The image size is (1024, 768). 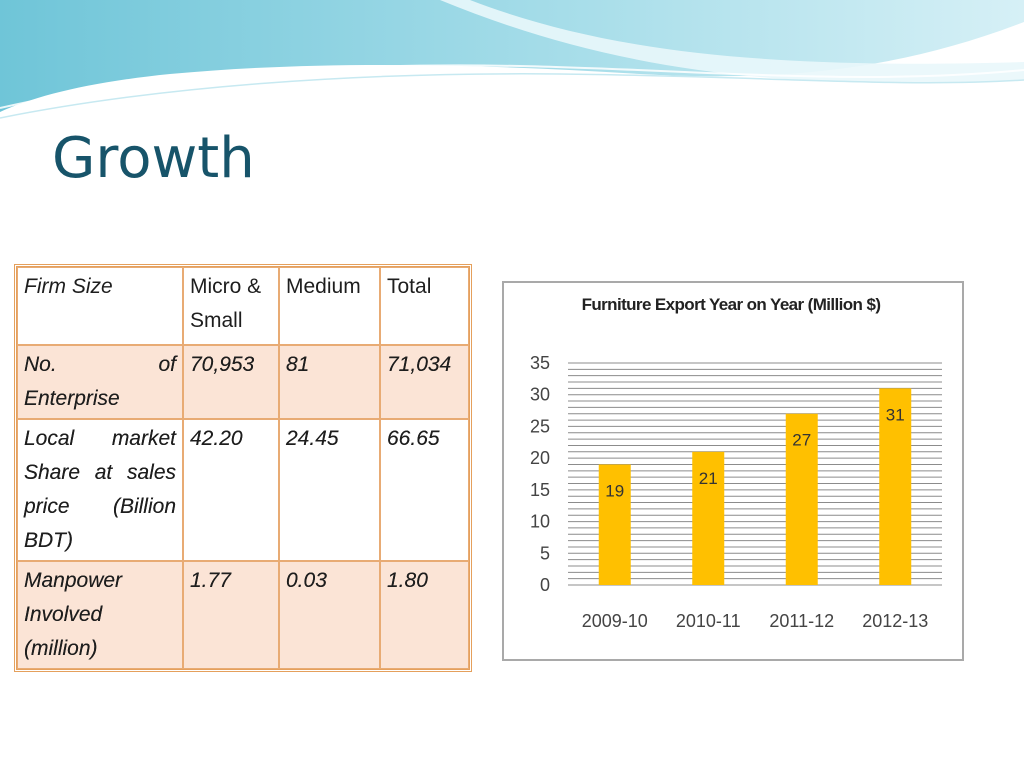 I want to click on x-tick-label: 2009-10, so click(x=615, y=621).